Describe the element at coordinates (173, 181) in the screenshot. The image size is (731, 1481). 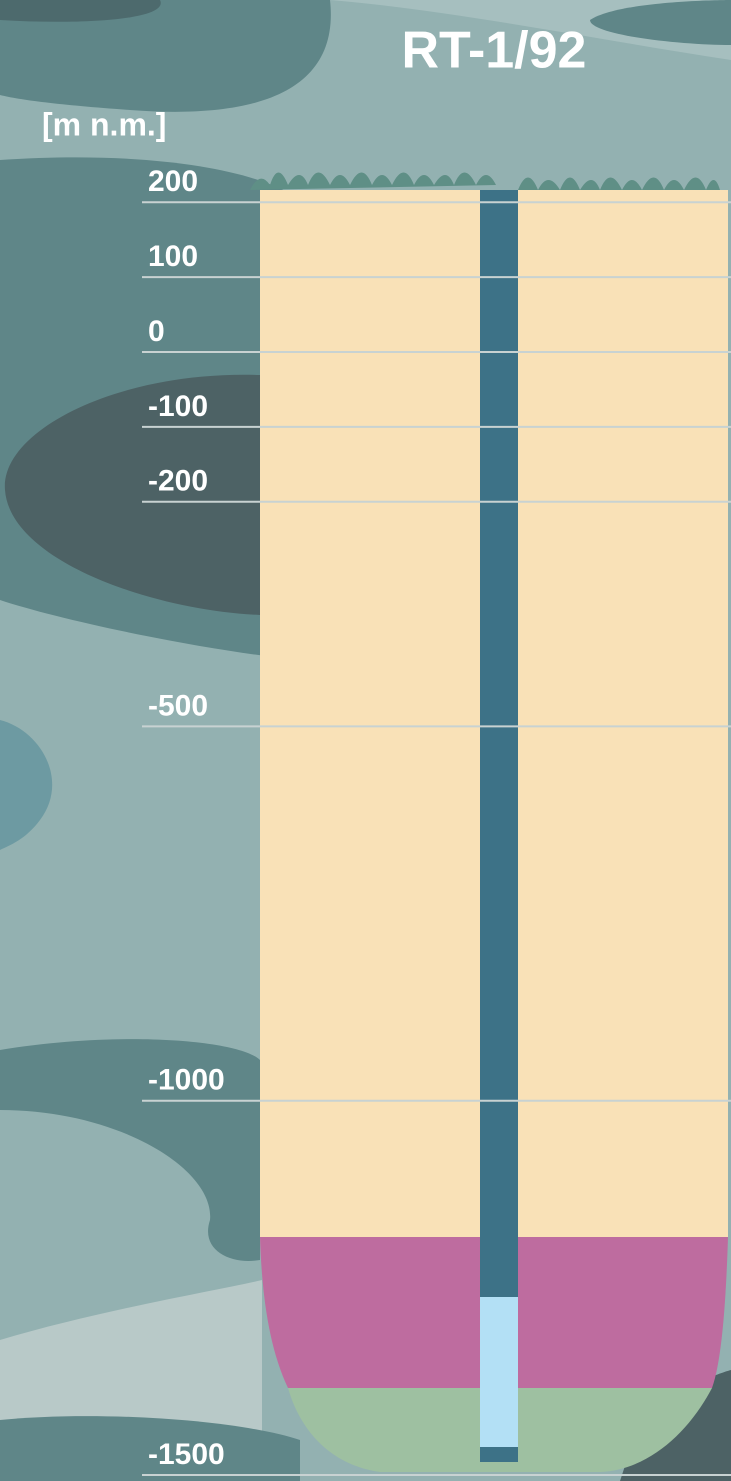
I see `tick-label: 200` at that location.